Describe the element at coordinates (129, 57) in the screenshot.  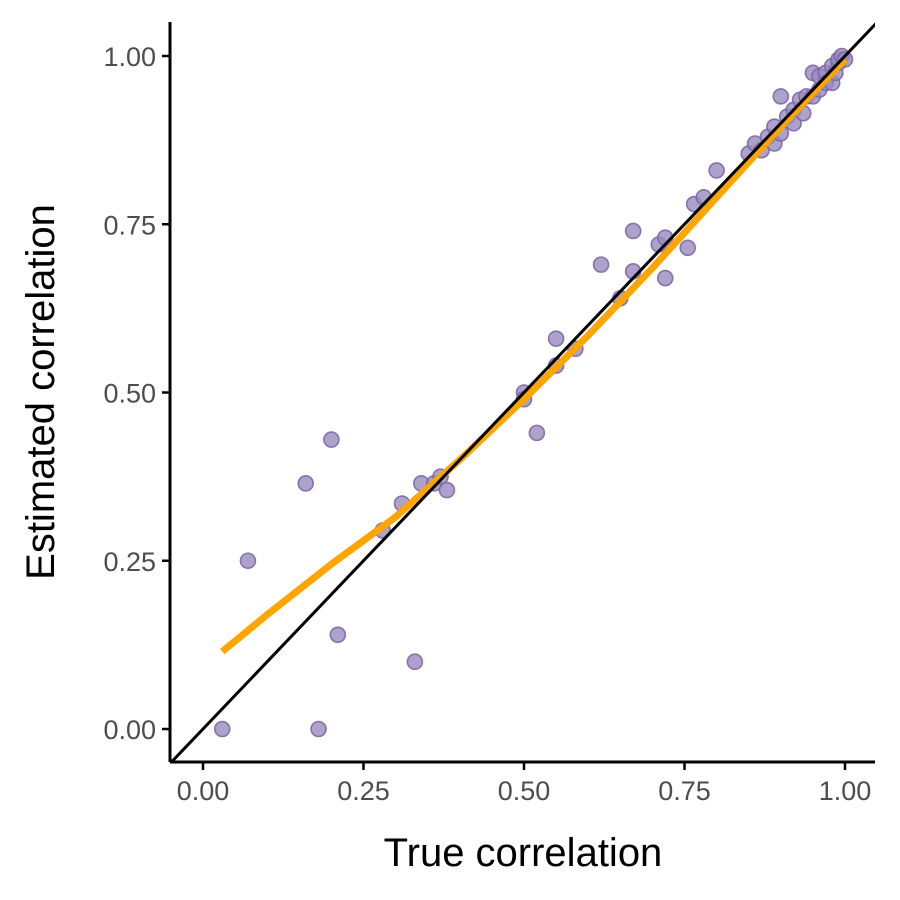
I see `y-tick-label: 1.00` at that location.